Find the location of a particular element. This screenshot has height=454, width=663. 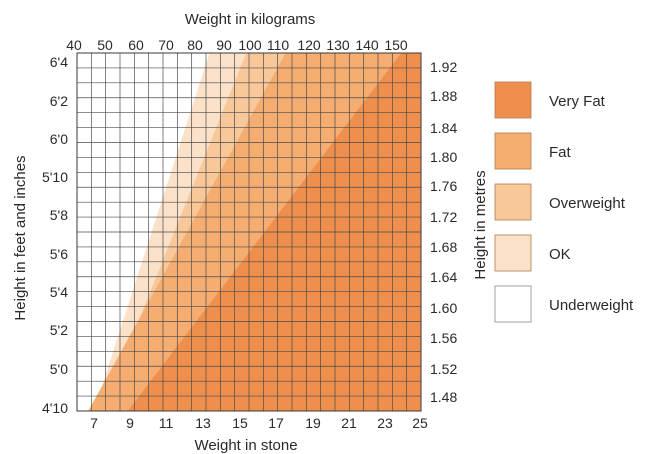

metre-tick: 1.84 is located at coordinates (443, 128).